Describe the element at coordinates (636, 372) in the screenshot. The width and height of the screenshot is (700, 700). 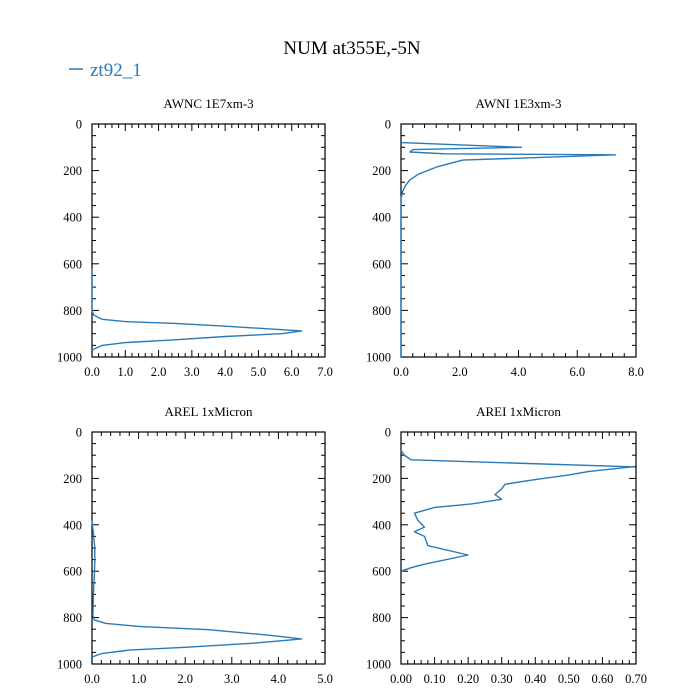
I see `x-tick-label: 8.0` at that location.